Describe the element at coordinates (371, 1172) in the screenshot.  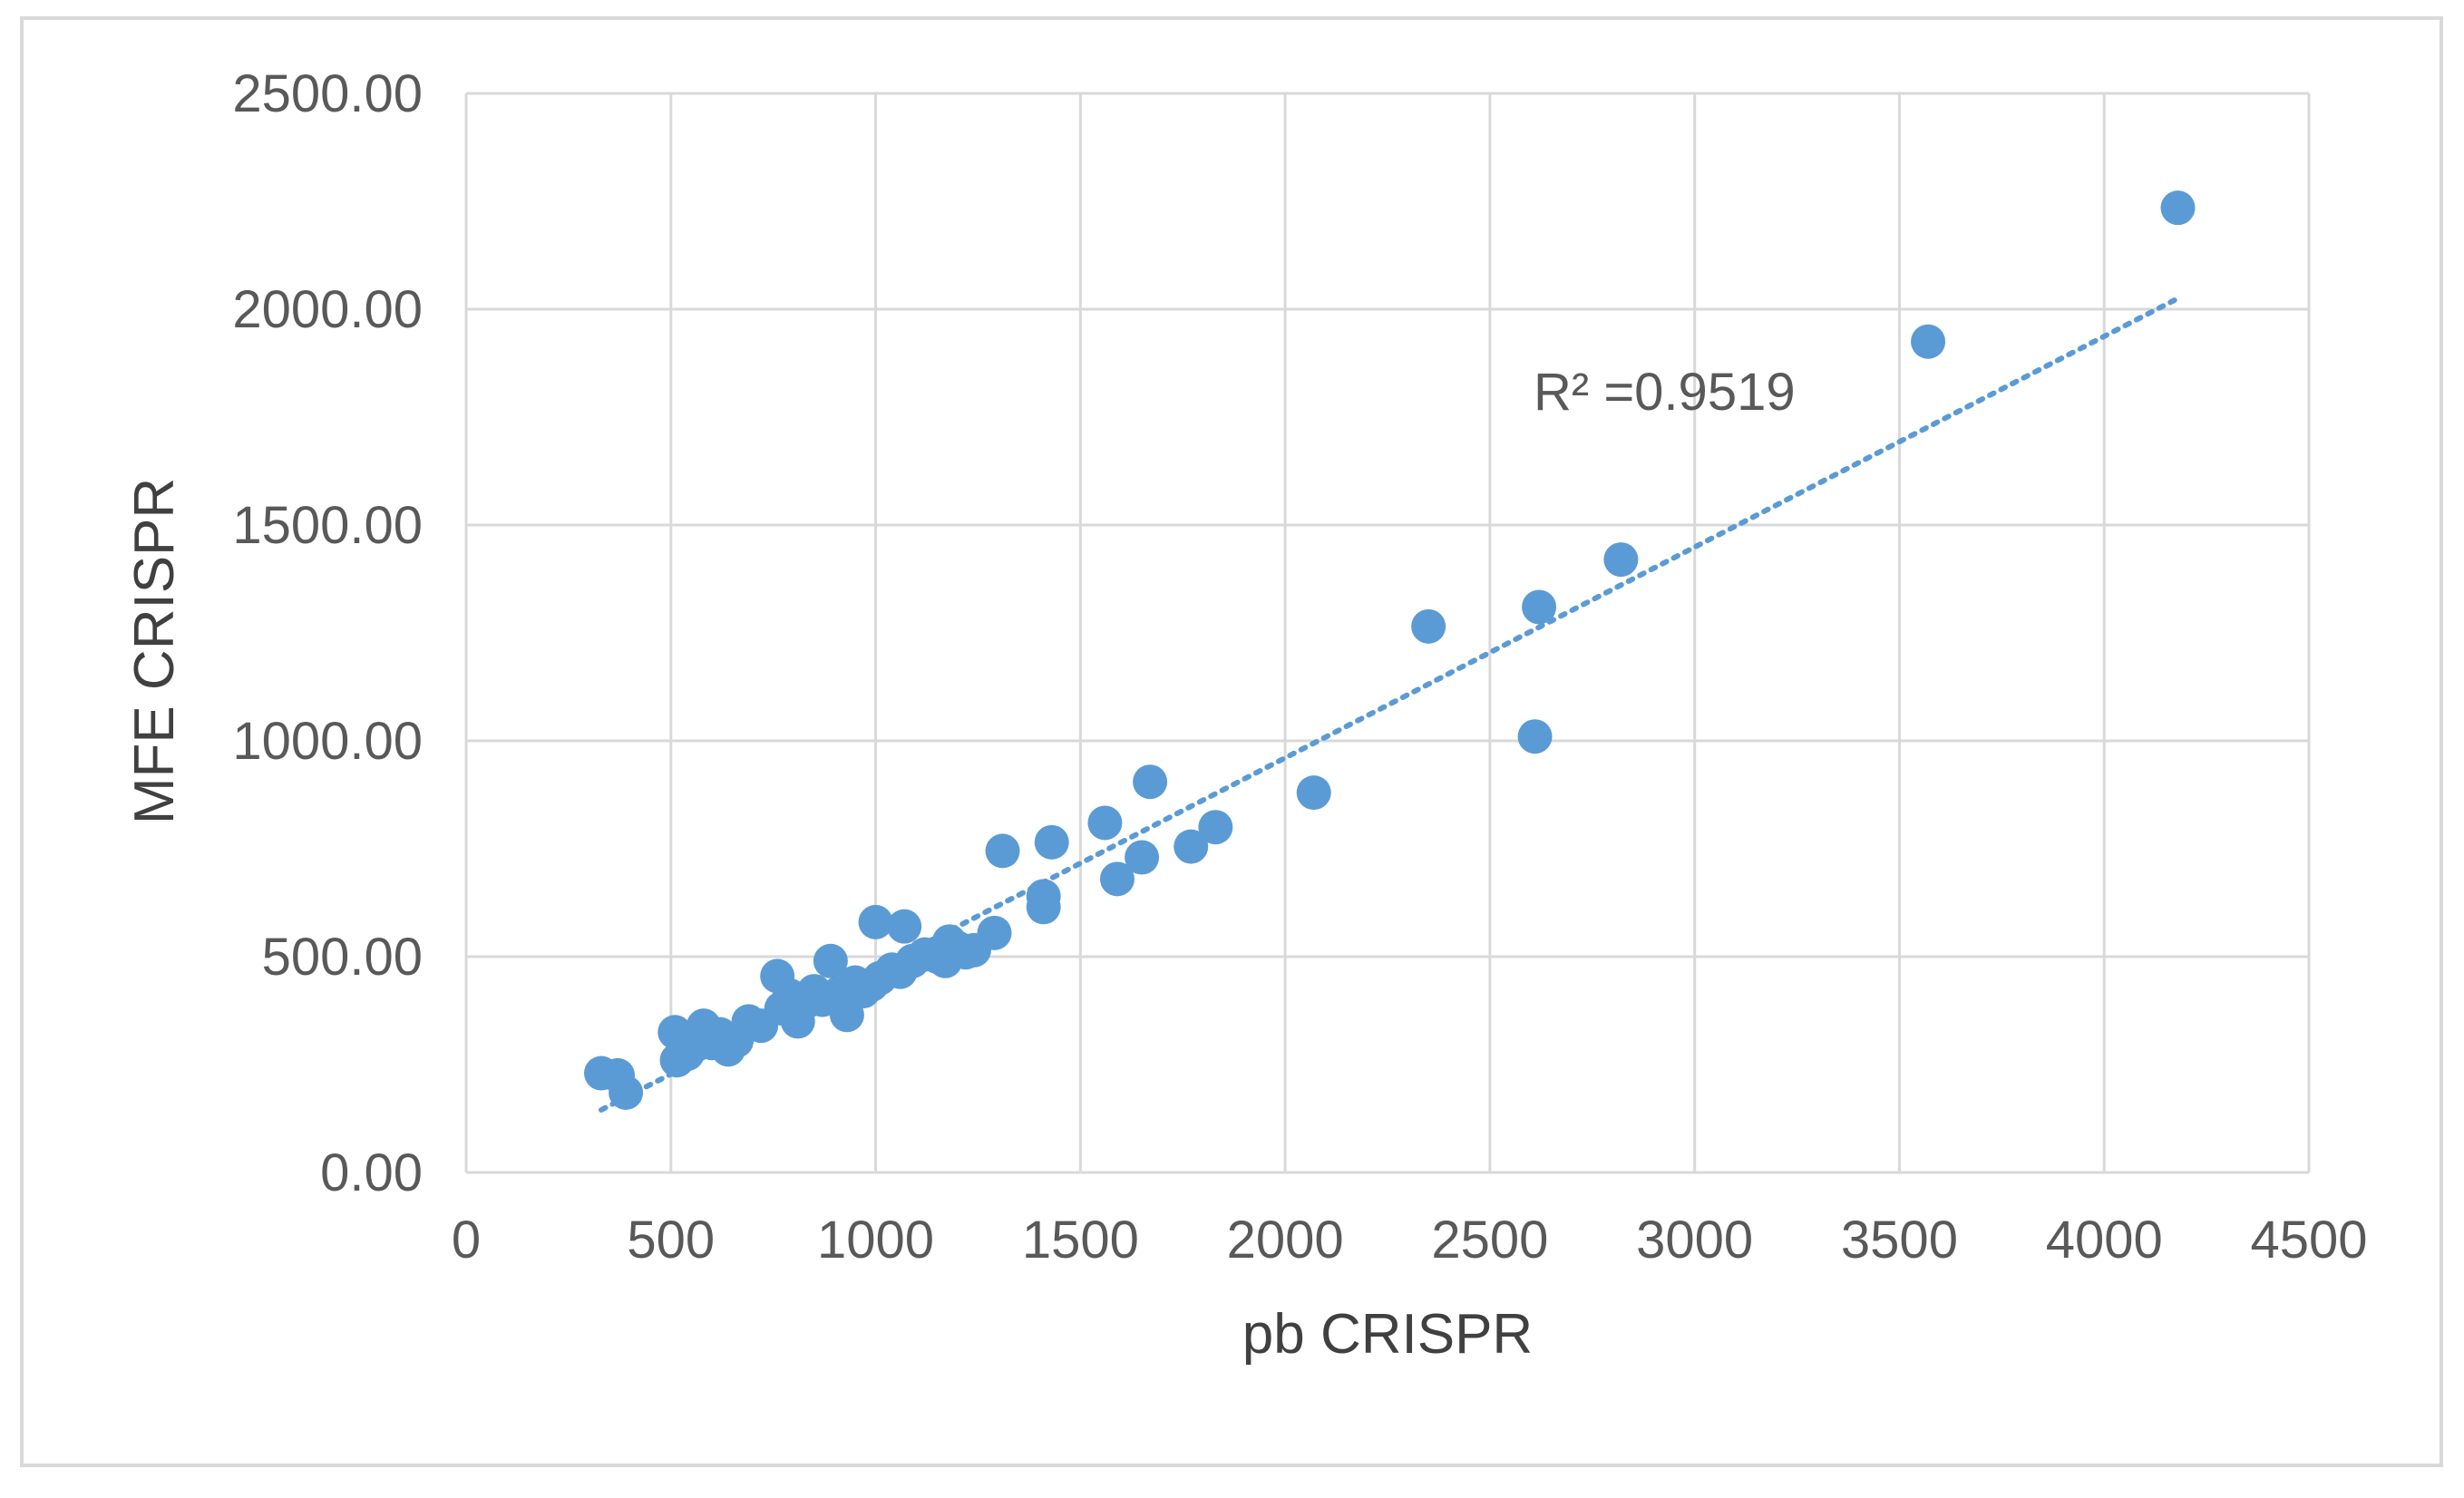
I see `y-tick-label: 0.00` at that location.